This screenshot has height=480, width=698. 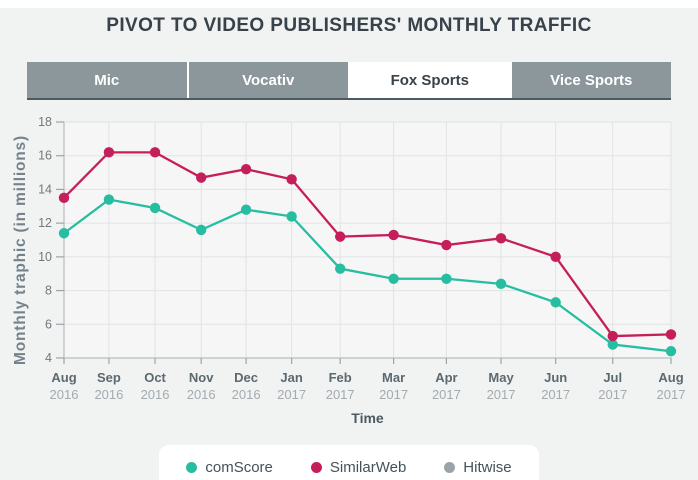 I want to click on legend-label: Hitwise, so click(x=487, y=467).